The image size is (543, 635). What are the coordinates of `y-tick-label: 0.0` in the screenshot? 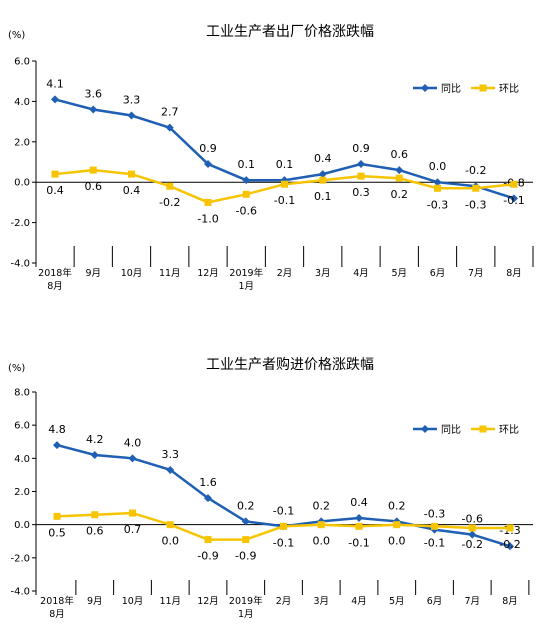 It's located at (22, 525).